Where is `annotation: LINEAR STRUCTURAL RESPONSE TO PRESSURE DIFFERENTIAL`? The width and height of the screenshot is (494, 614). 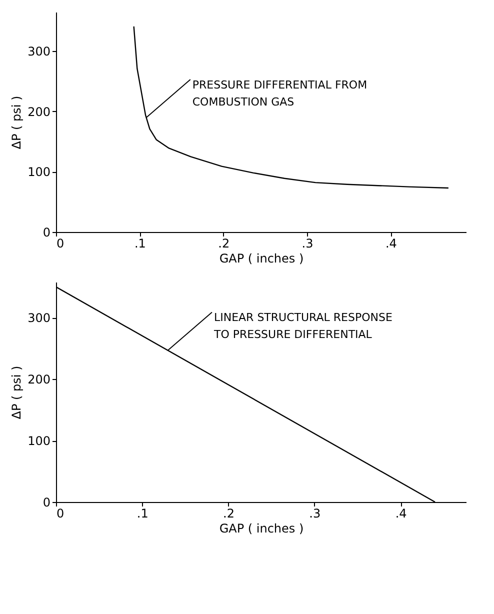 annotation: LINEAR STRUCTURAL RESPONSE TO PRESSURE DIFFERENTIAL is located at coordinates (302, 326).